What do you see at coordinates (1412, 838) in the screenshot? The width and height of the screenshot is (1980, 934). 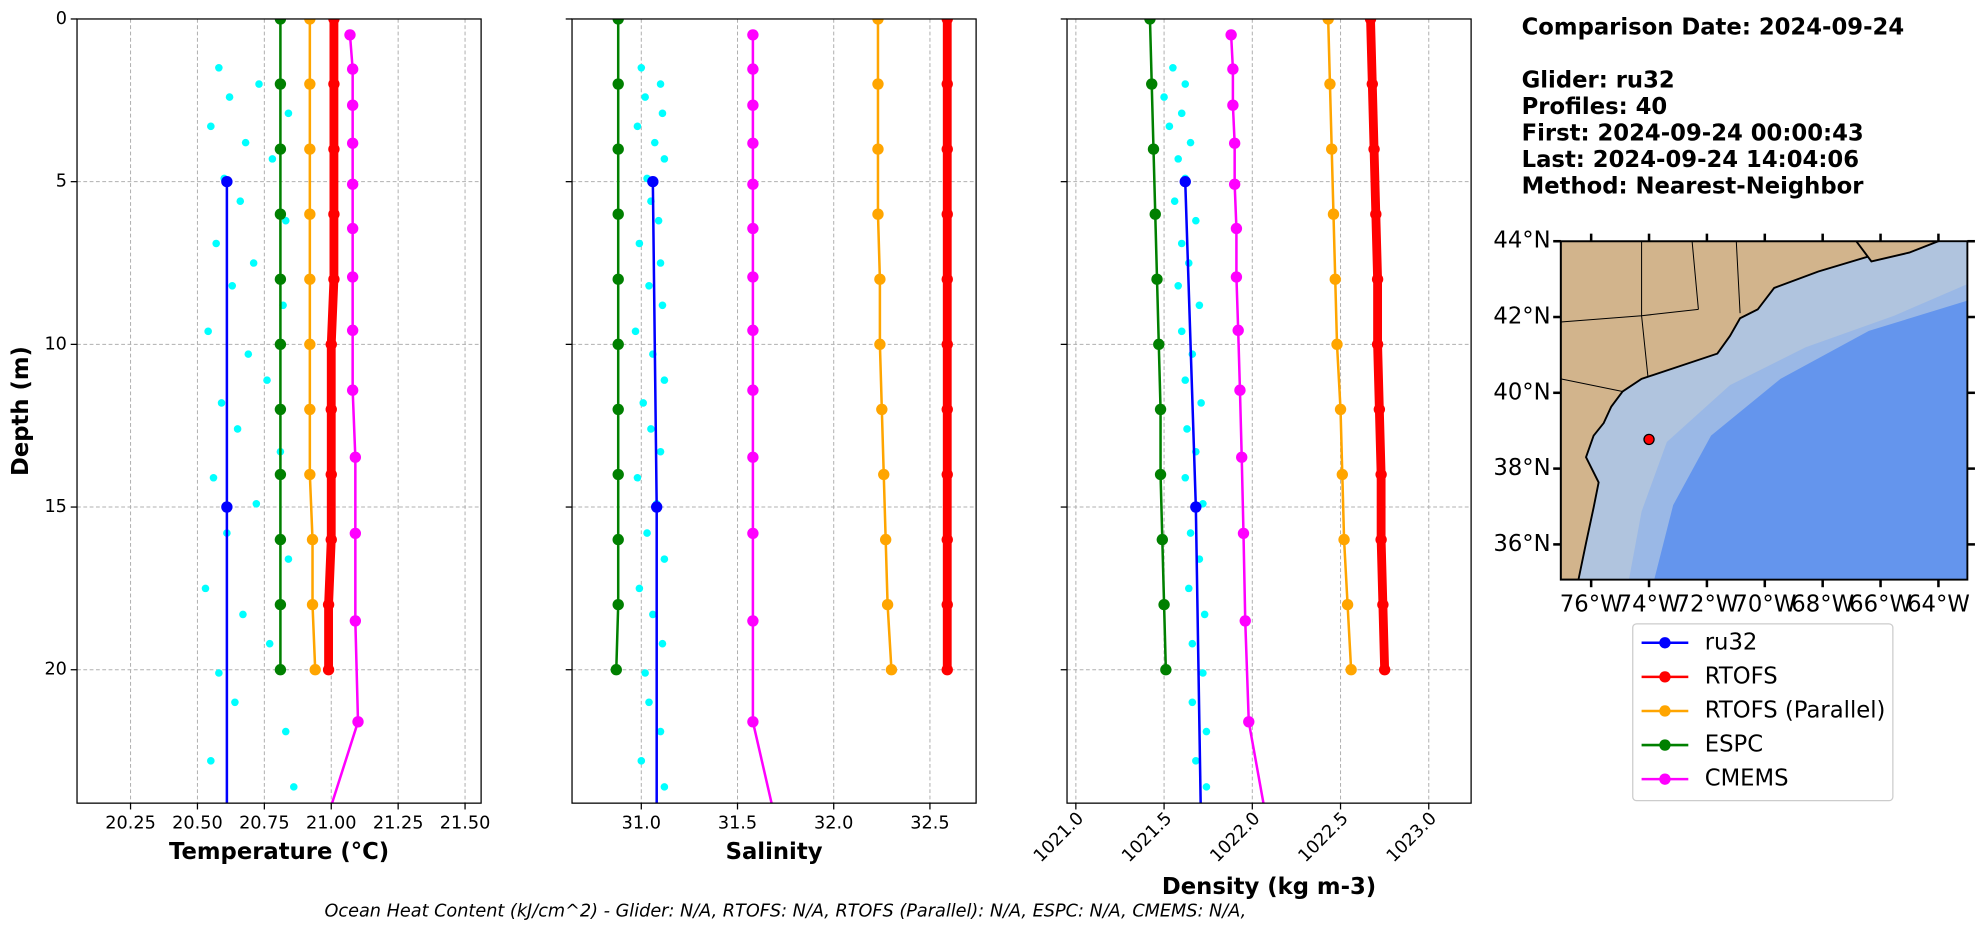 I see `x-tick-label: 1023.0` at bounding box center [1412, 838].